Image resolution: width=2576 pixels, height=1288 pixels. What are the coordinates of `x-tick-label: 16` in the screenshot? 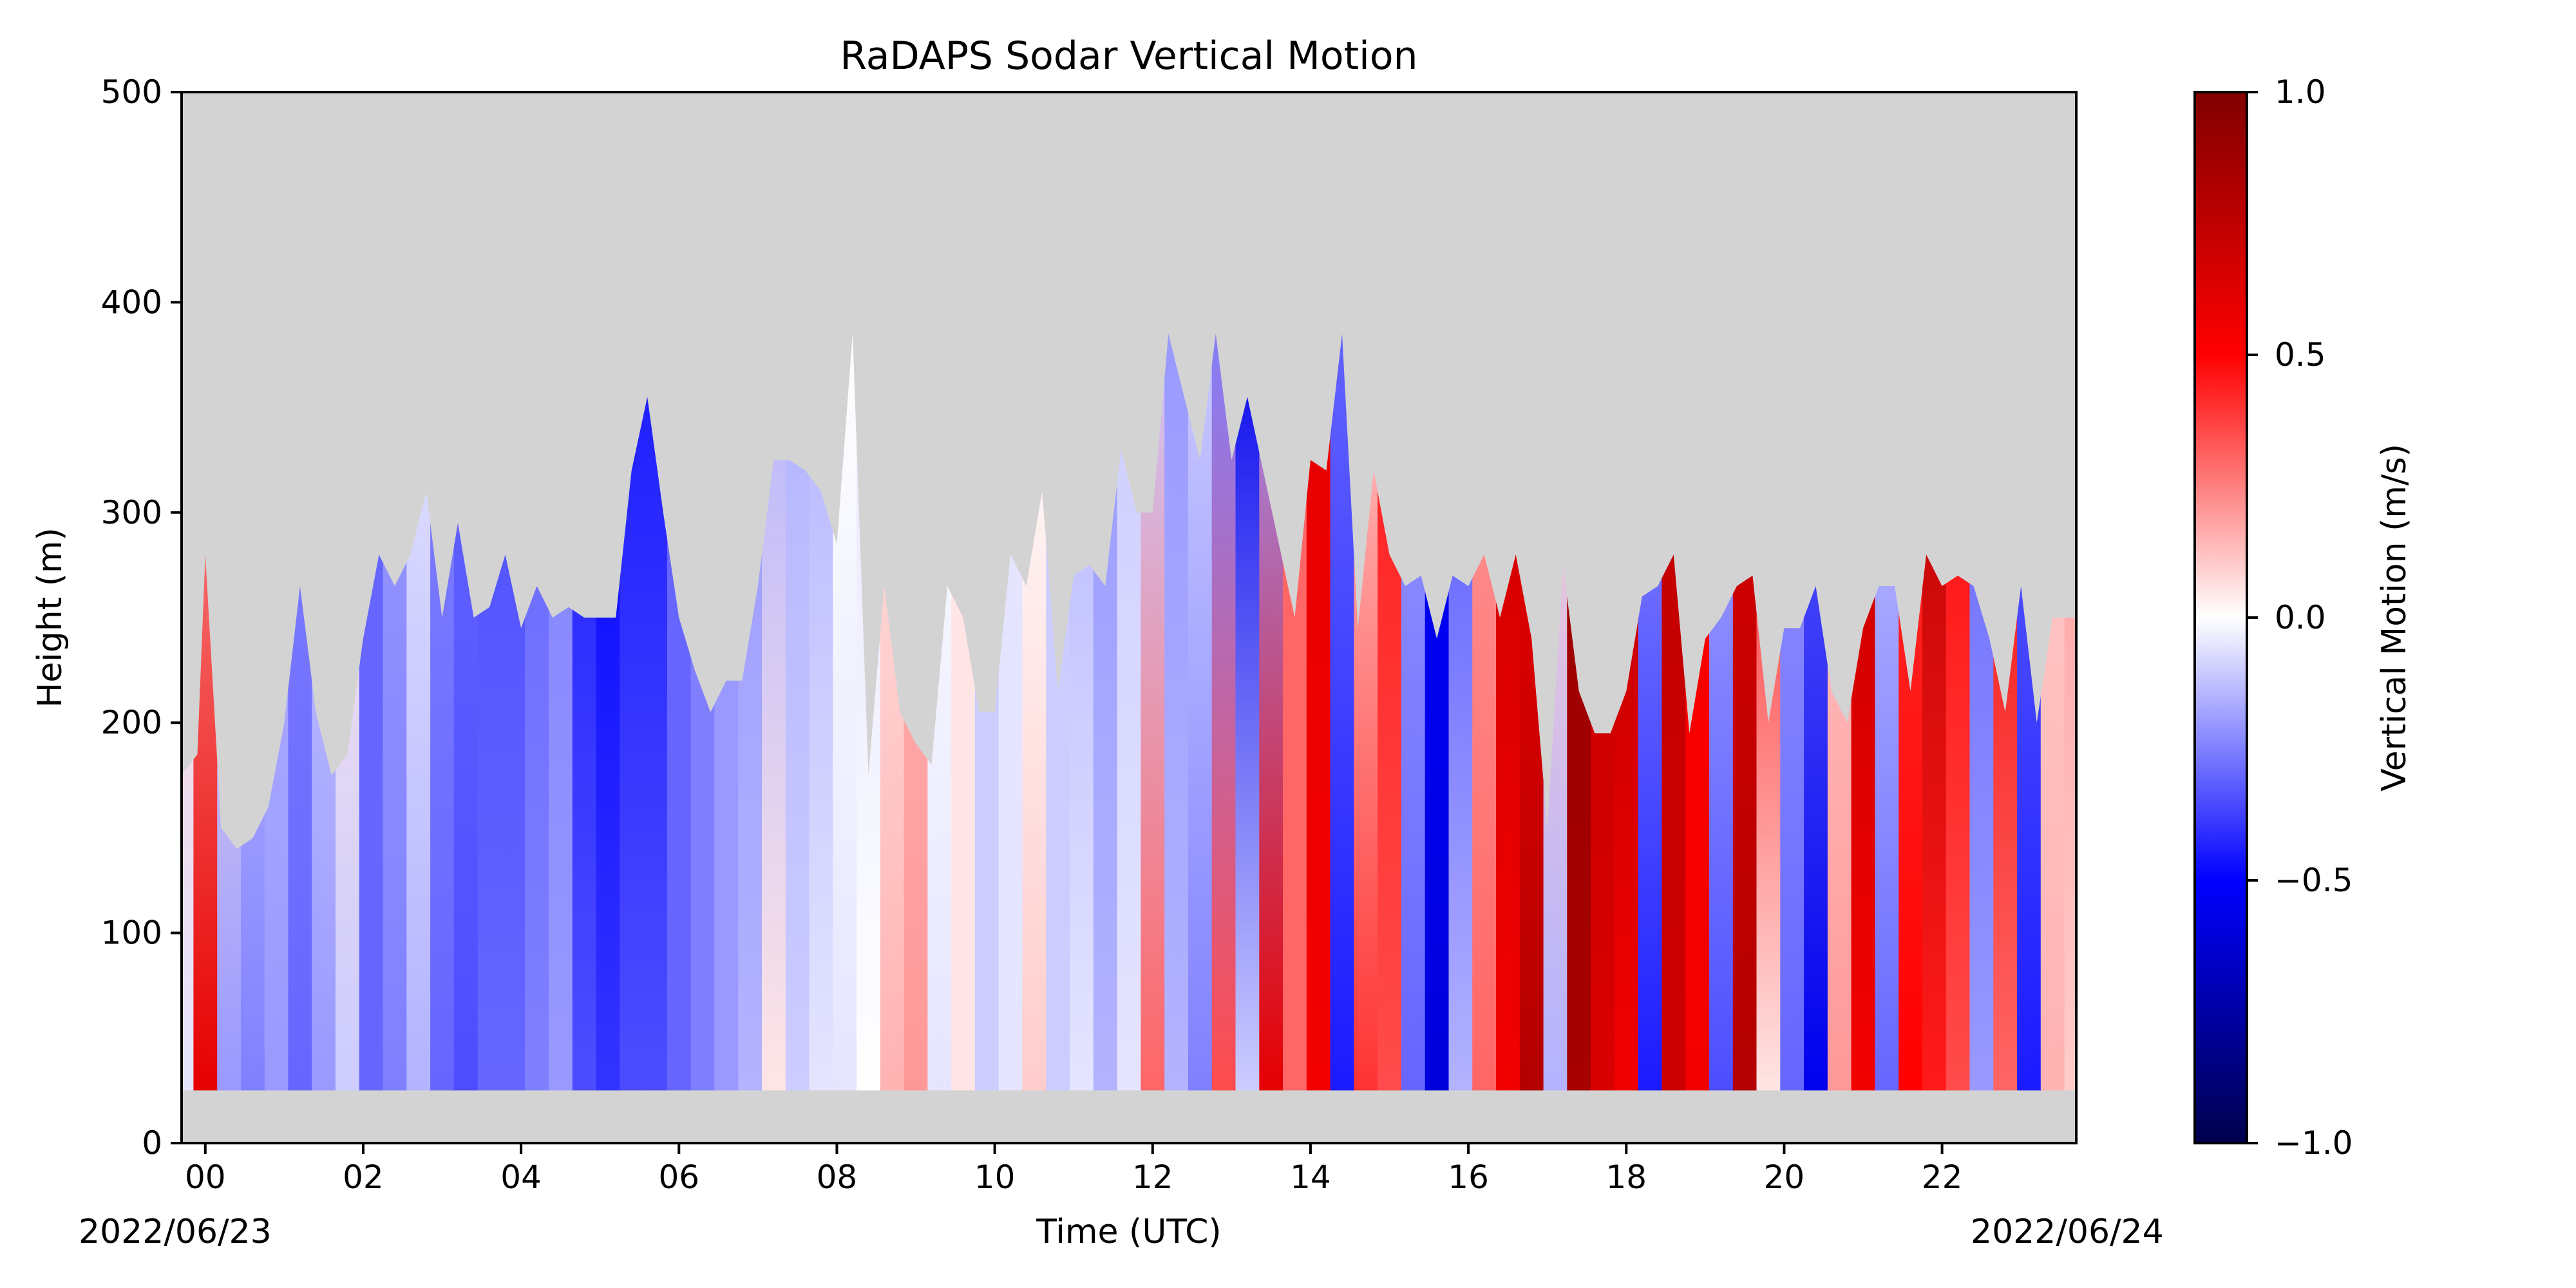 It's located at (1469, 1177).